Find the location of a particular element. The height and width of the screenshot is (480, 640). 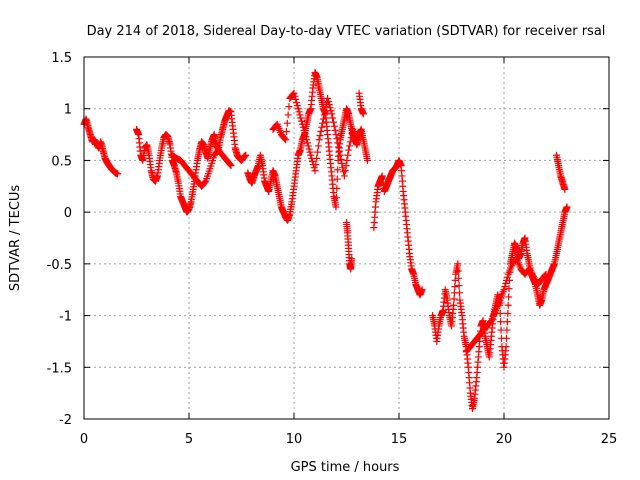

y-axis-label: SDTVAR / TECUs is located at coordinates (15, 238).